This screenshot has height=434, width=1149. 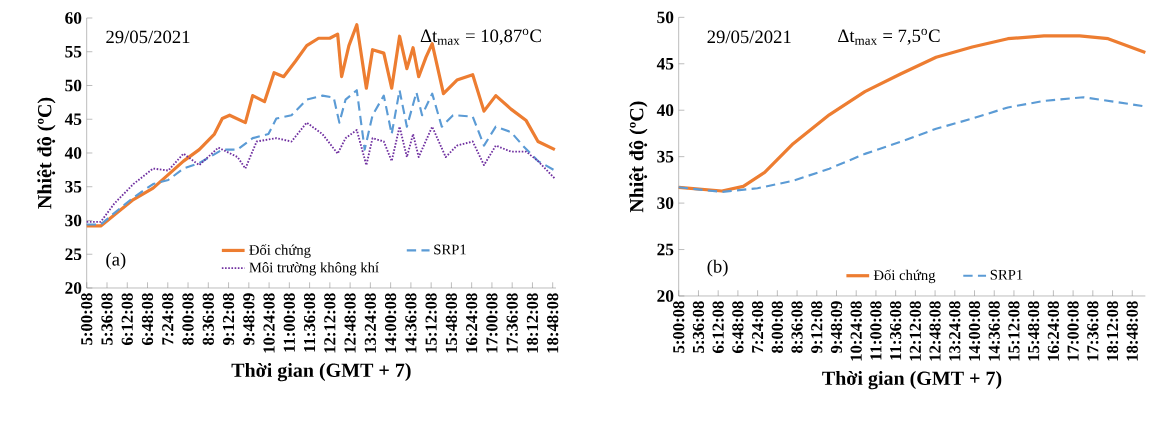 What do you see at coordinates (717, 268) in the screenshot?
I see `annotation: (b)` at bounding box center [717, 268].